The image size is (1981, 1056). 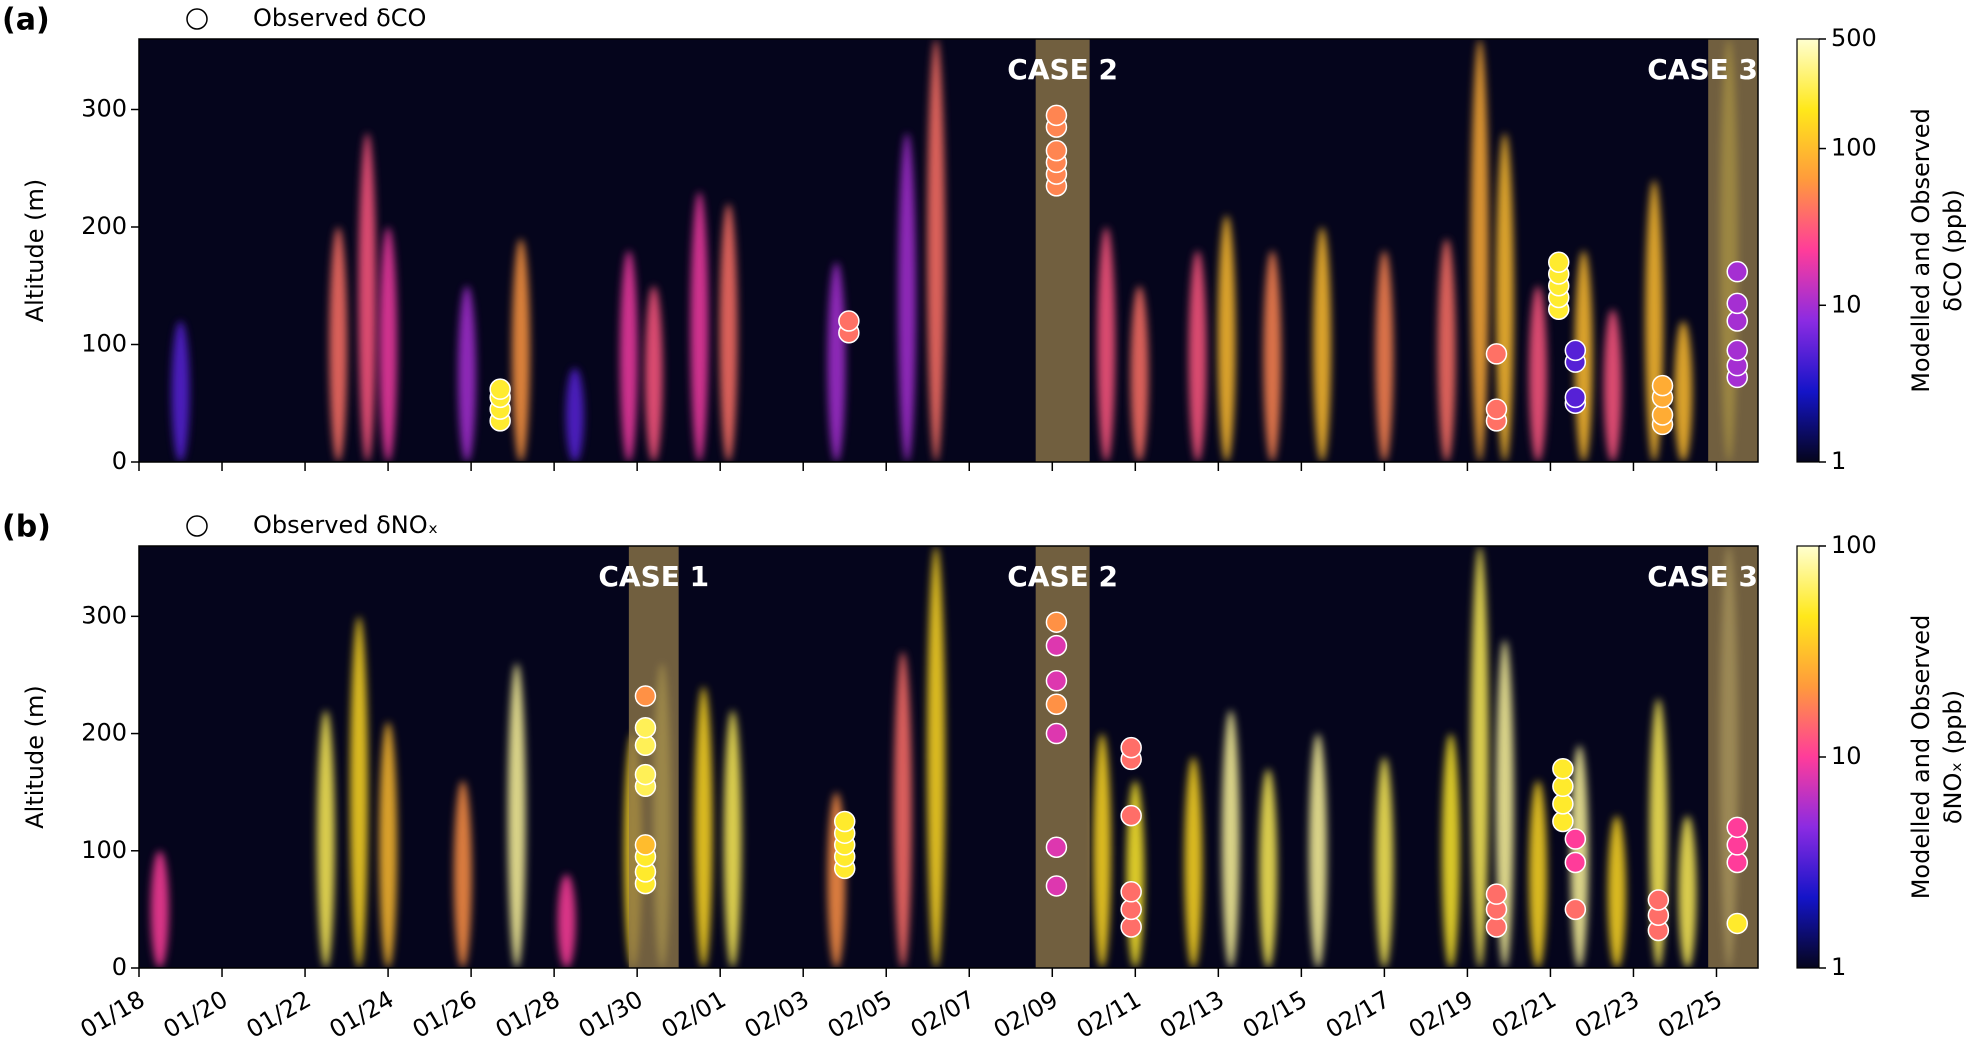 I want to click on x-tick-label: 02/03, so click(x=777, y=1014).